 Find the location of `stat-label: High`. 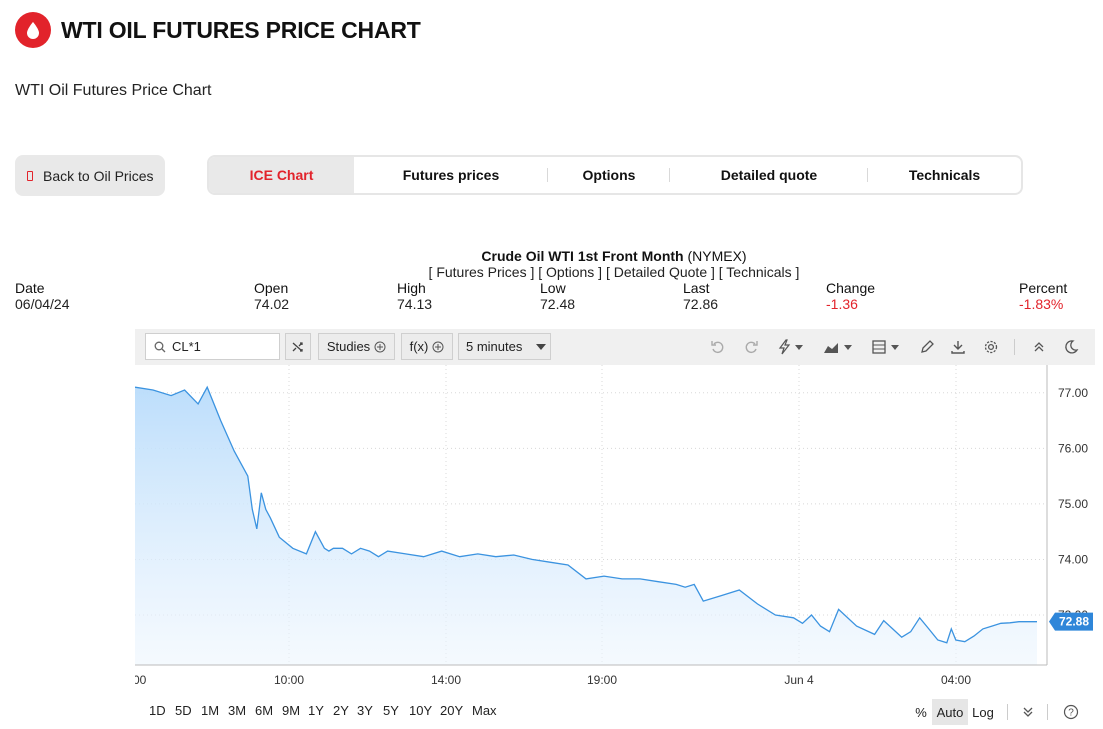

stat-label: High is located at coordinates (411, 288).